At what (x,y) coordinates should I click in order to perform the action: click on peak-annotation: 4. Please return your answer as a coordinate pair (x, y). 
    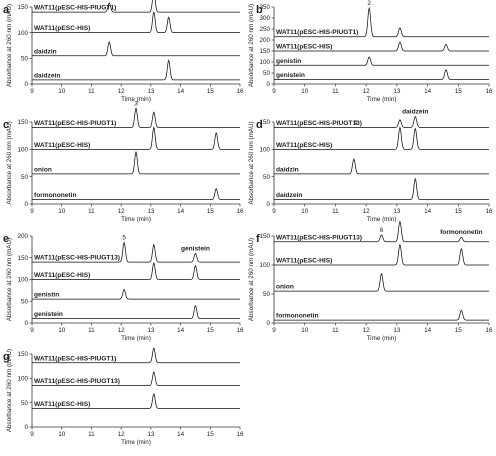
    Looking at the image, I should click on (356, 122).